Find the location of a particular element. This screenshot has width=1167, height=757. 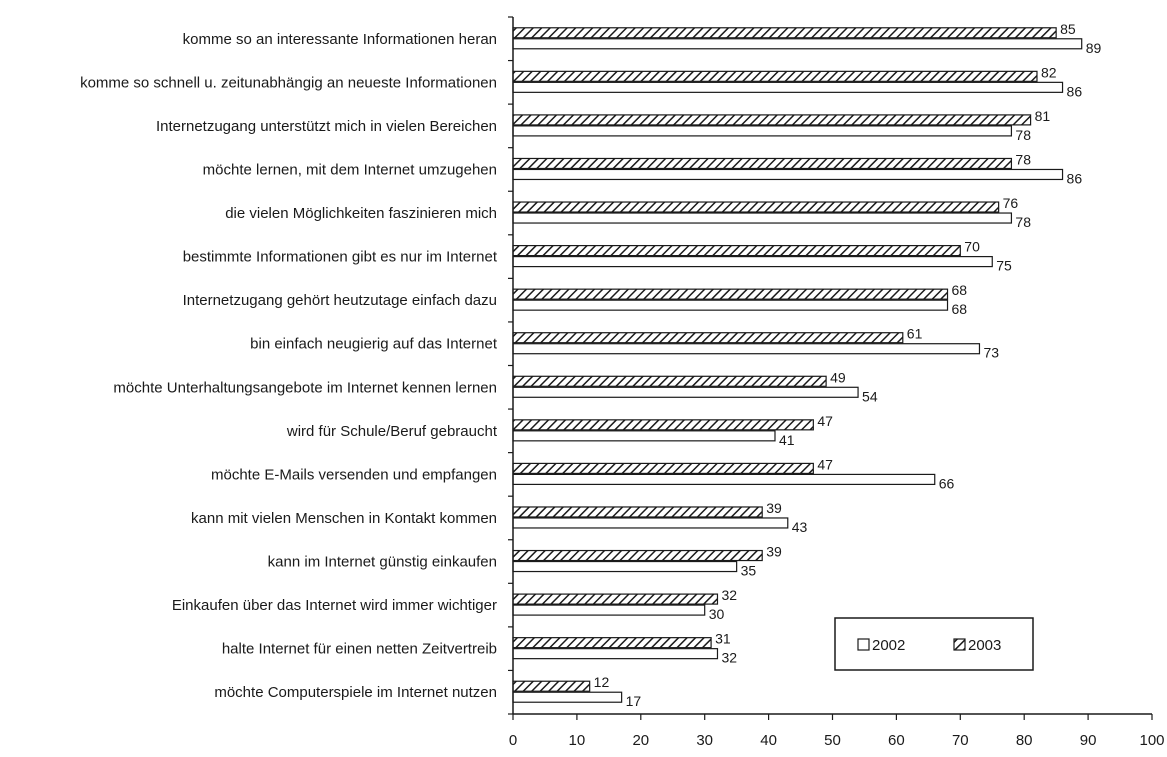

legend-swatch-2002 is located at coordinates (863, 644).